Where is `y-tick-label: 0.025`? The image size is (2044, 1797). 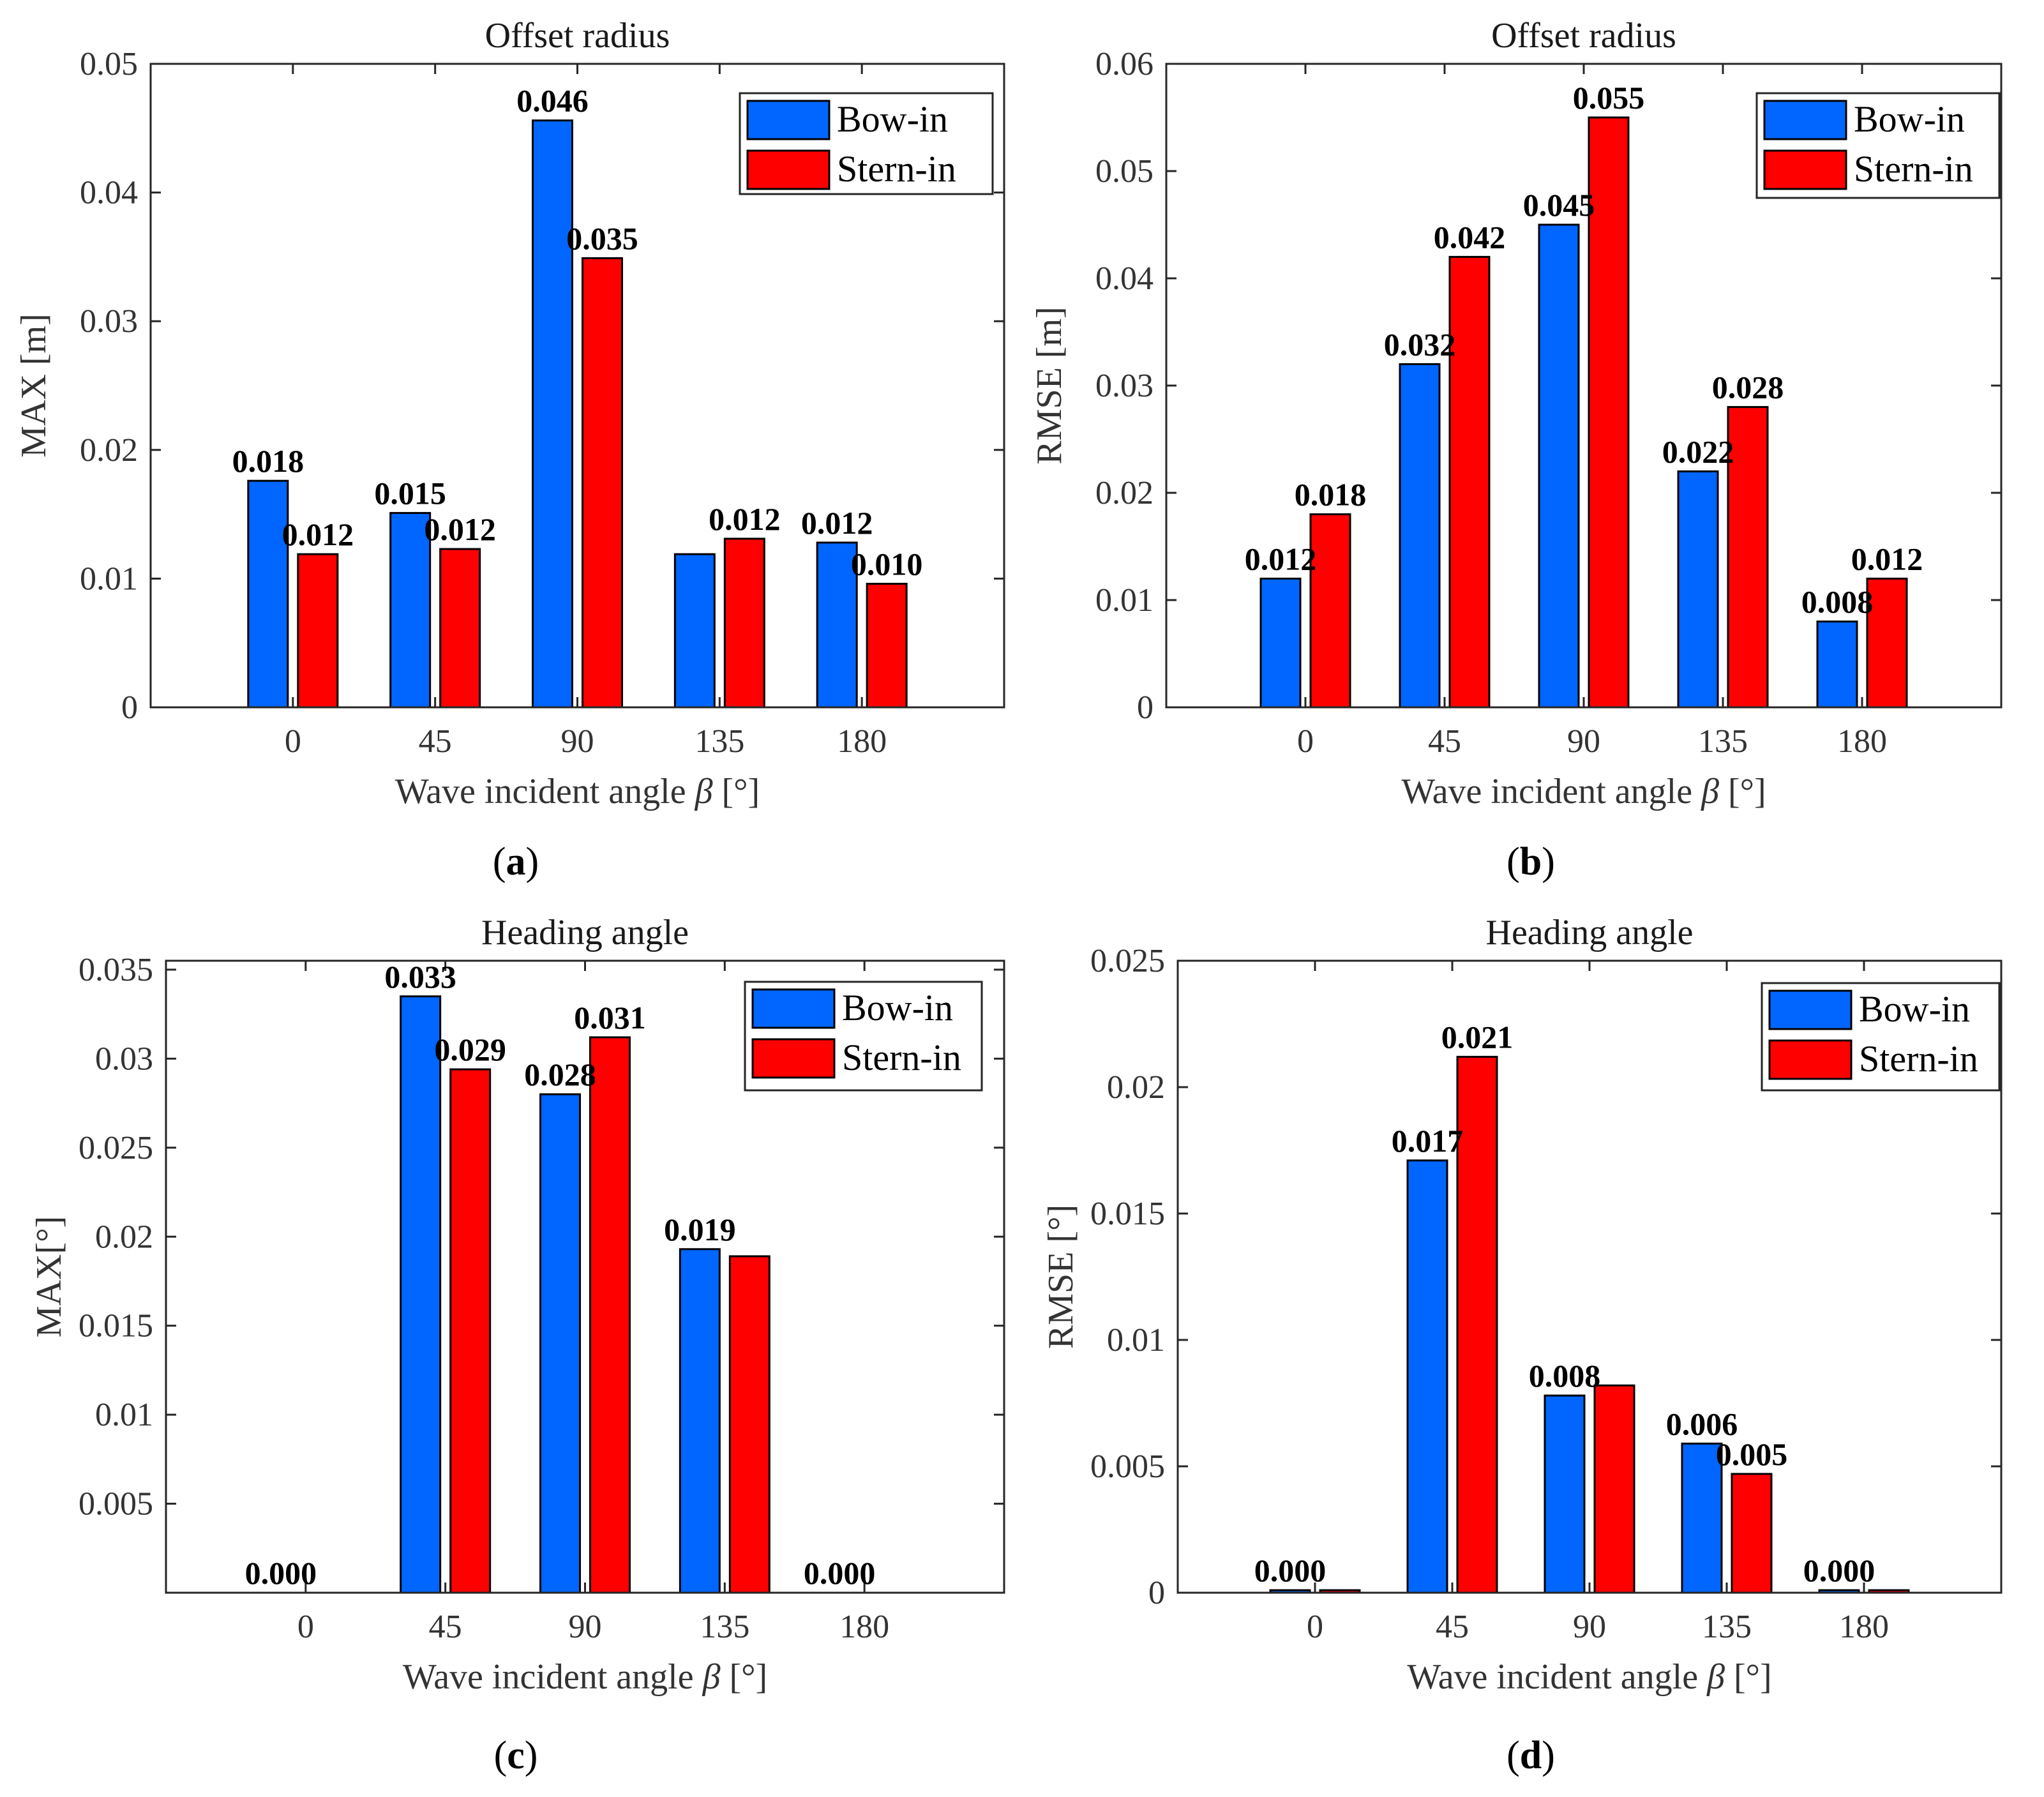
y-tick-label: 0.025 is located at coordinates (1127, 961).